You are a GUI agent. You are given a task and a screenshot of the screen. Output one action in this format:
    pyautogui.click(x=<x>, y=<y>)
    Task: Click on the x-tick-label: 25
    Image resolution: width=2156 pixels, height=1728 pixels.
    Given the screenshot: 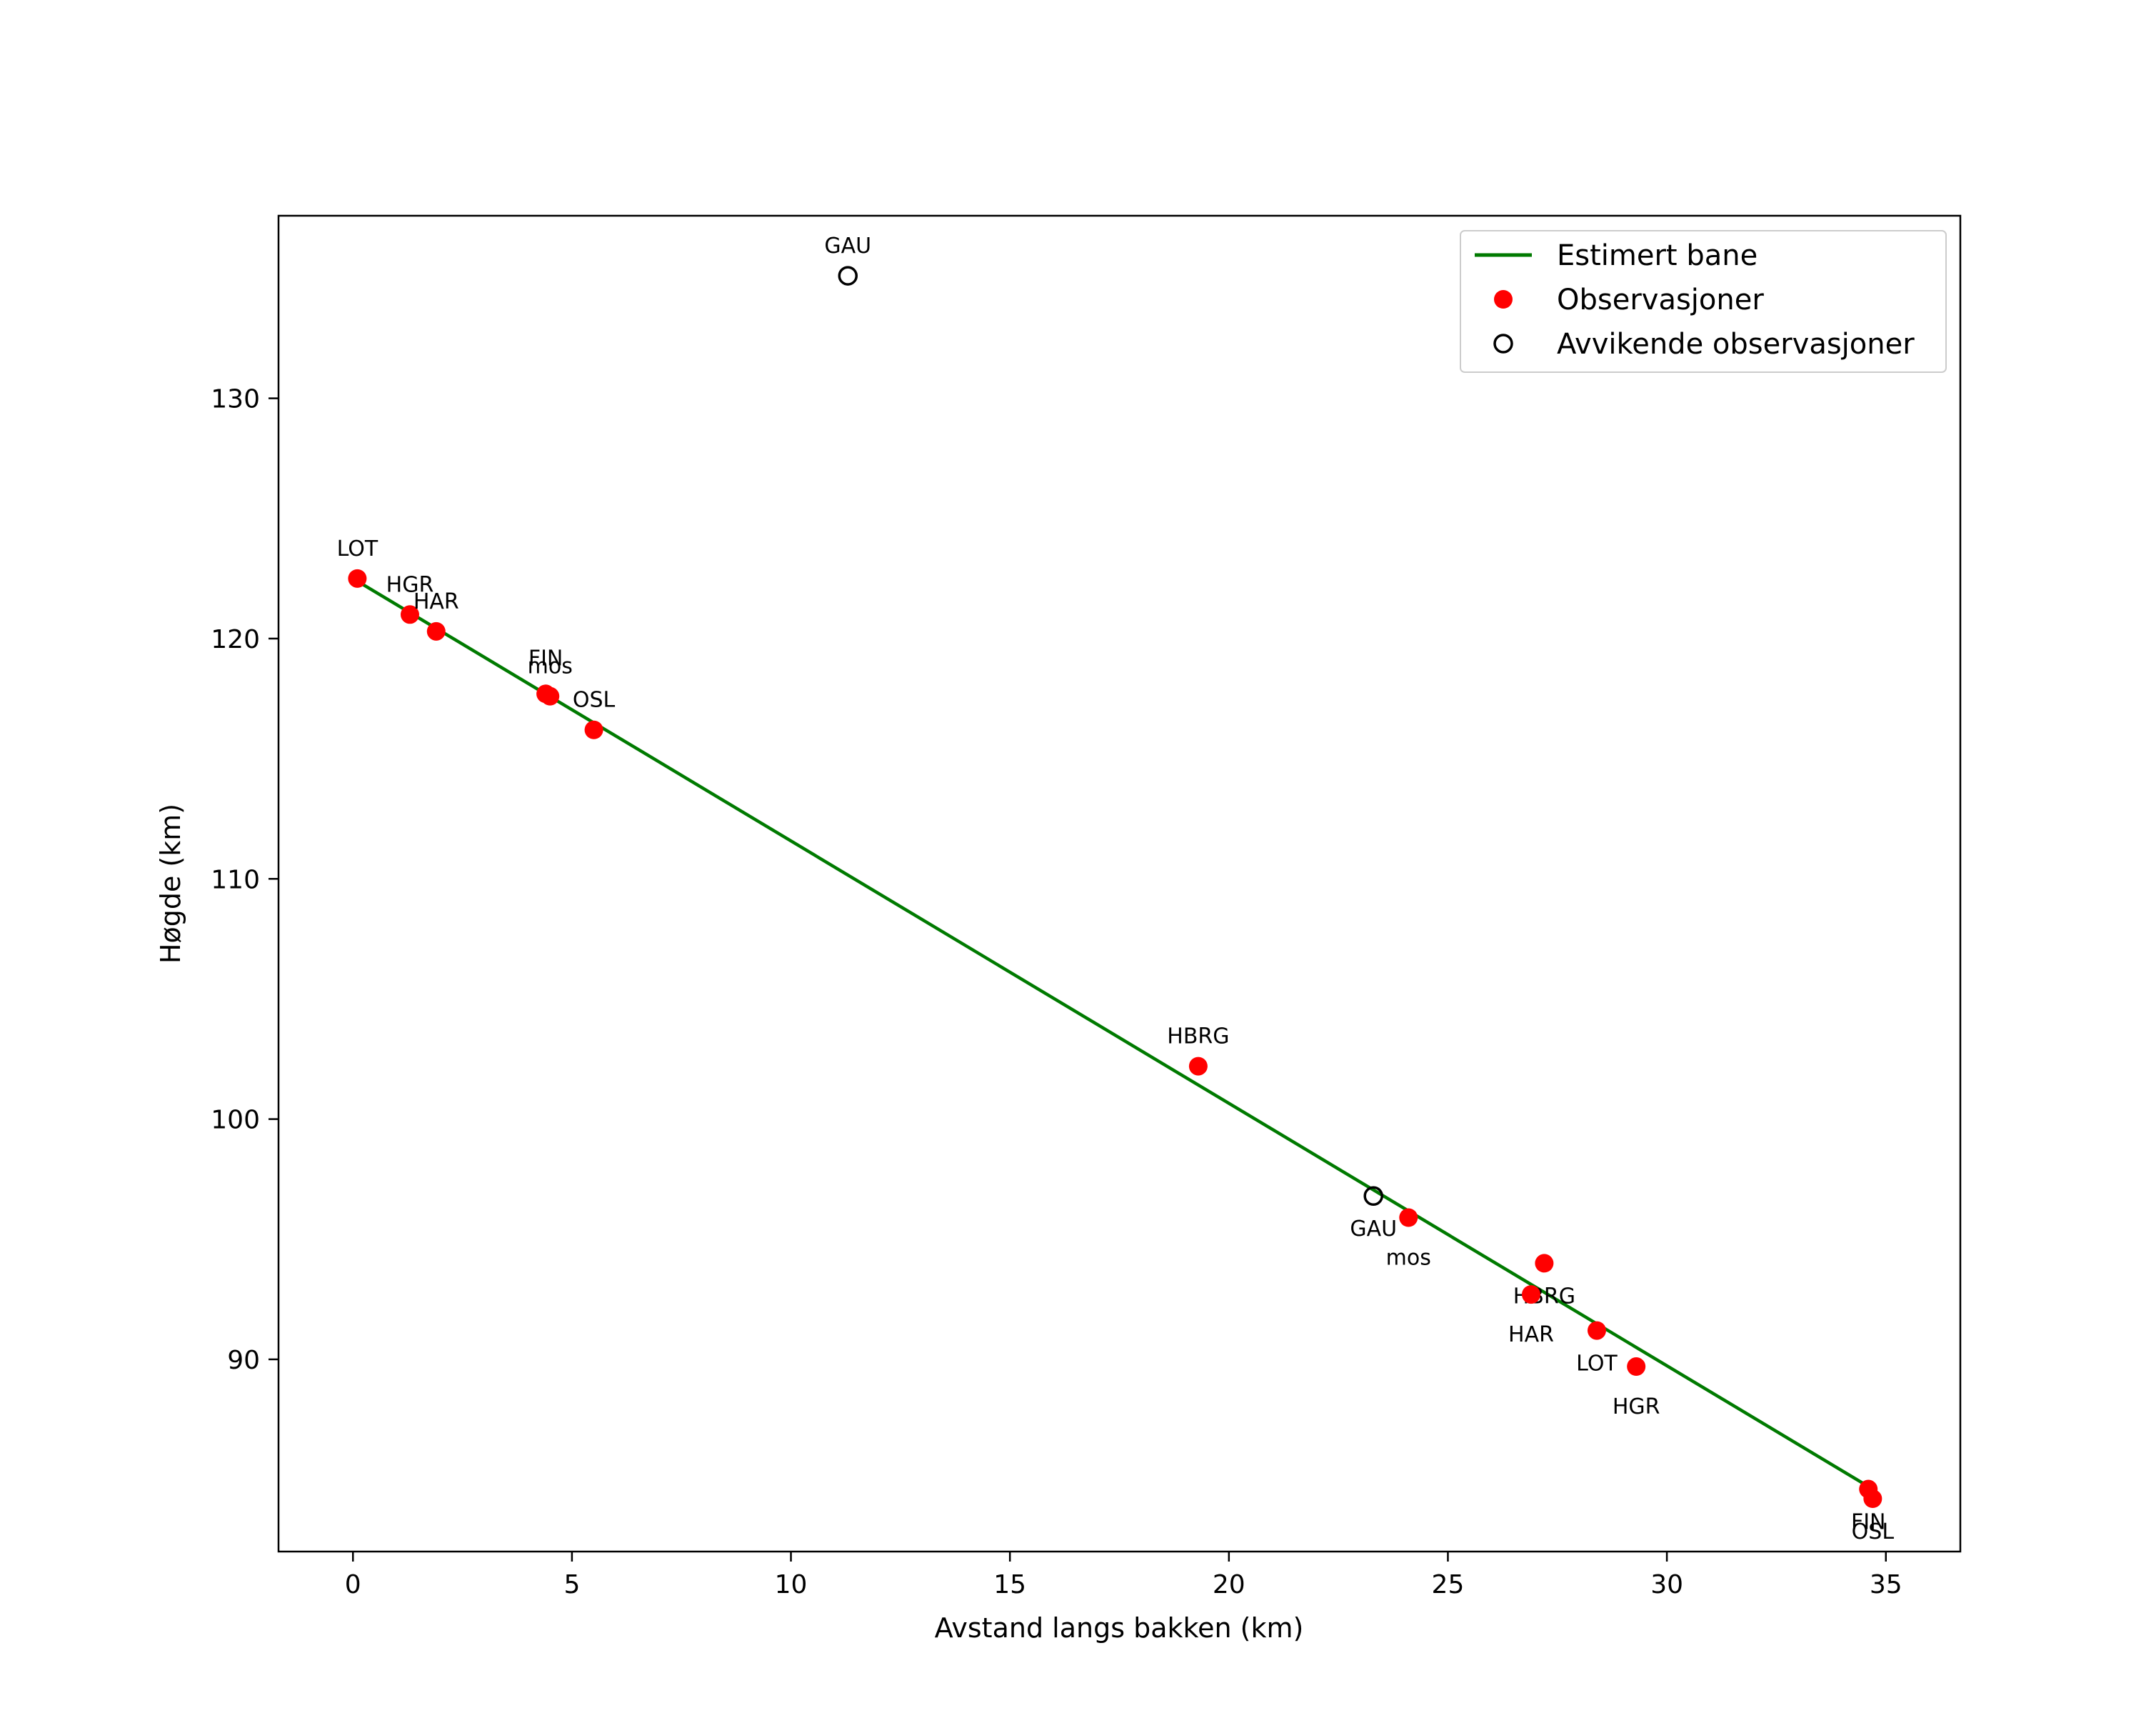 What is the action you would take?
    pyautogui.click(x=1449, y=1585)
    